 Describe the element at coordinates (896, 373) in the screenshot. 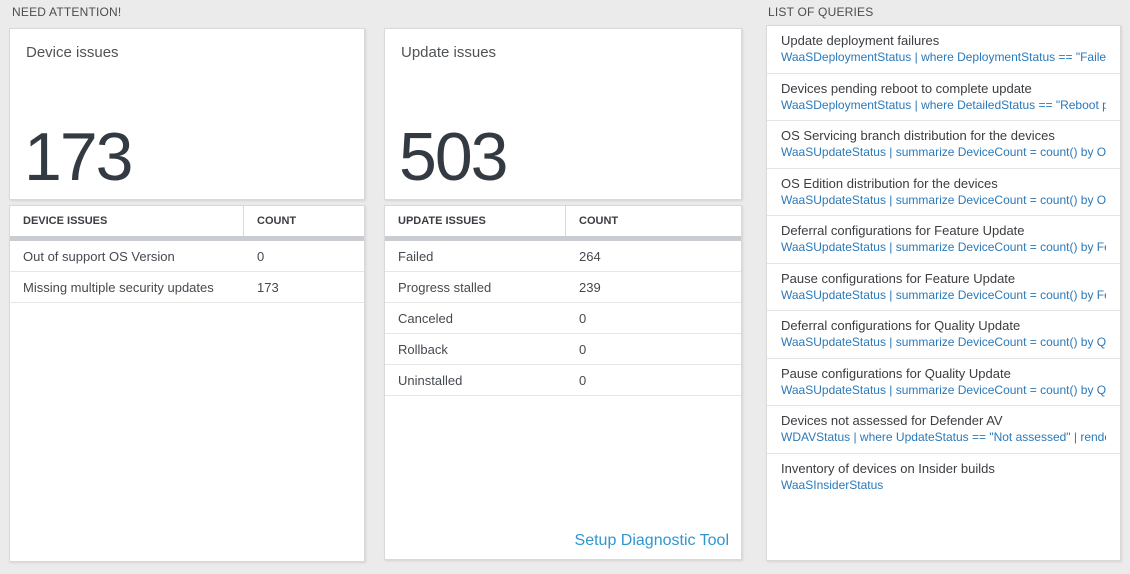

I see `query-title: Pause configurations for Quality Update` at that location.